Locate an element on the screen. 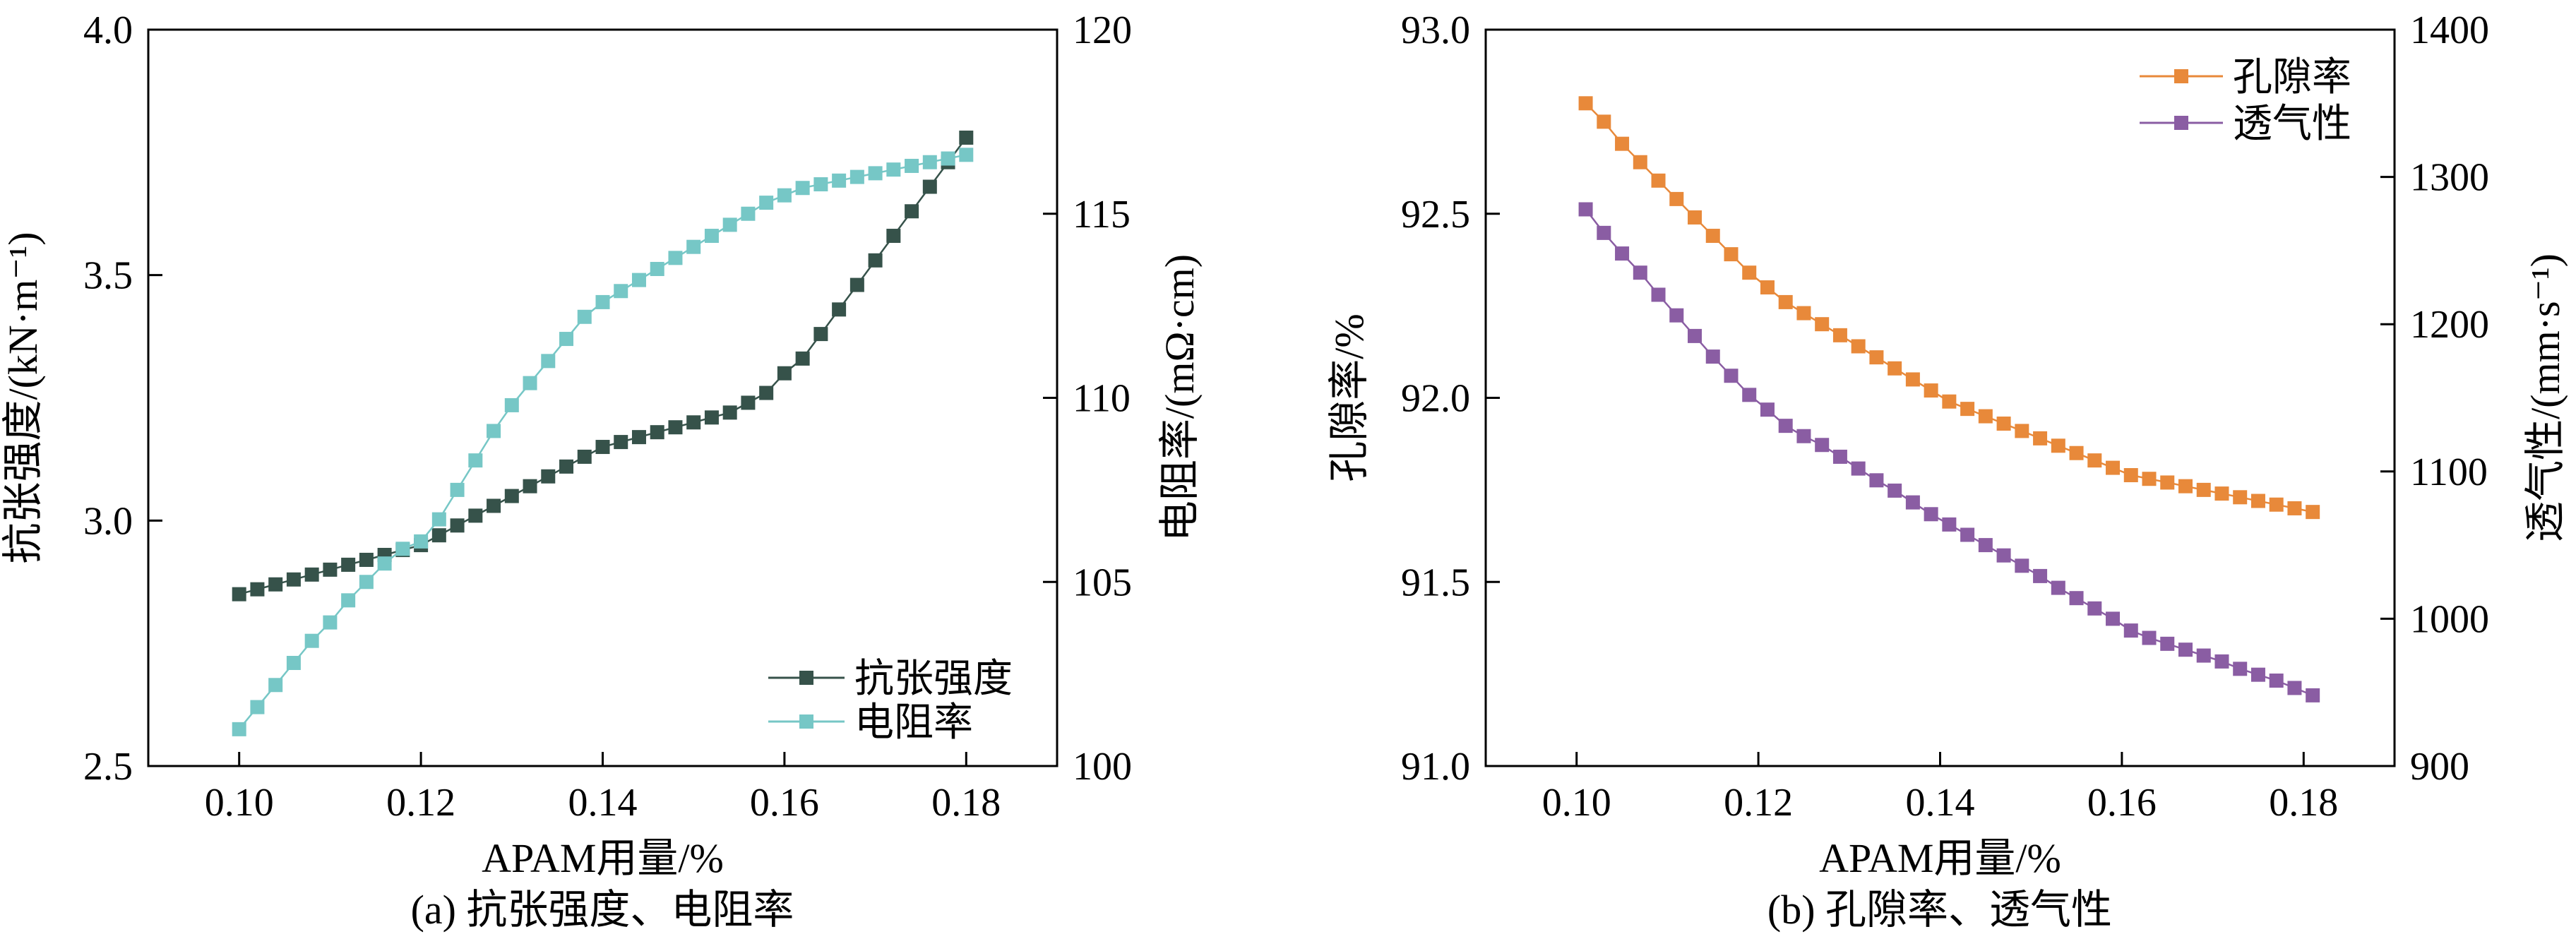 The width and height of the screenshot is (2576, 939). y-tick-label: 92.5 is located at coordinates (1435, 215).